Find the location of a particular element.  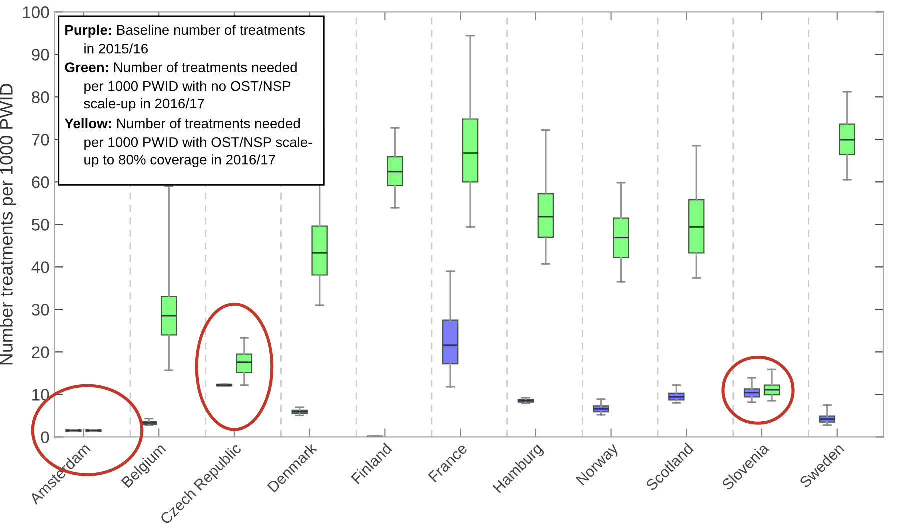

y-tick-label: 100 is located at coordinates (36, 12).